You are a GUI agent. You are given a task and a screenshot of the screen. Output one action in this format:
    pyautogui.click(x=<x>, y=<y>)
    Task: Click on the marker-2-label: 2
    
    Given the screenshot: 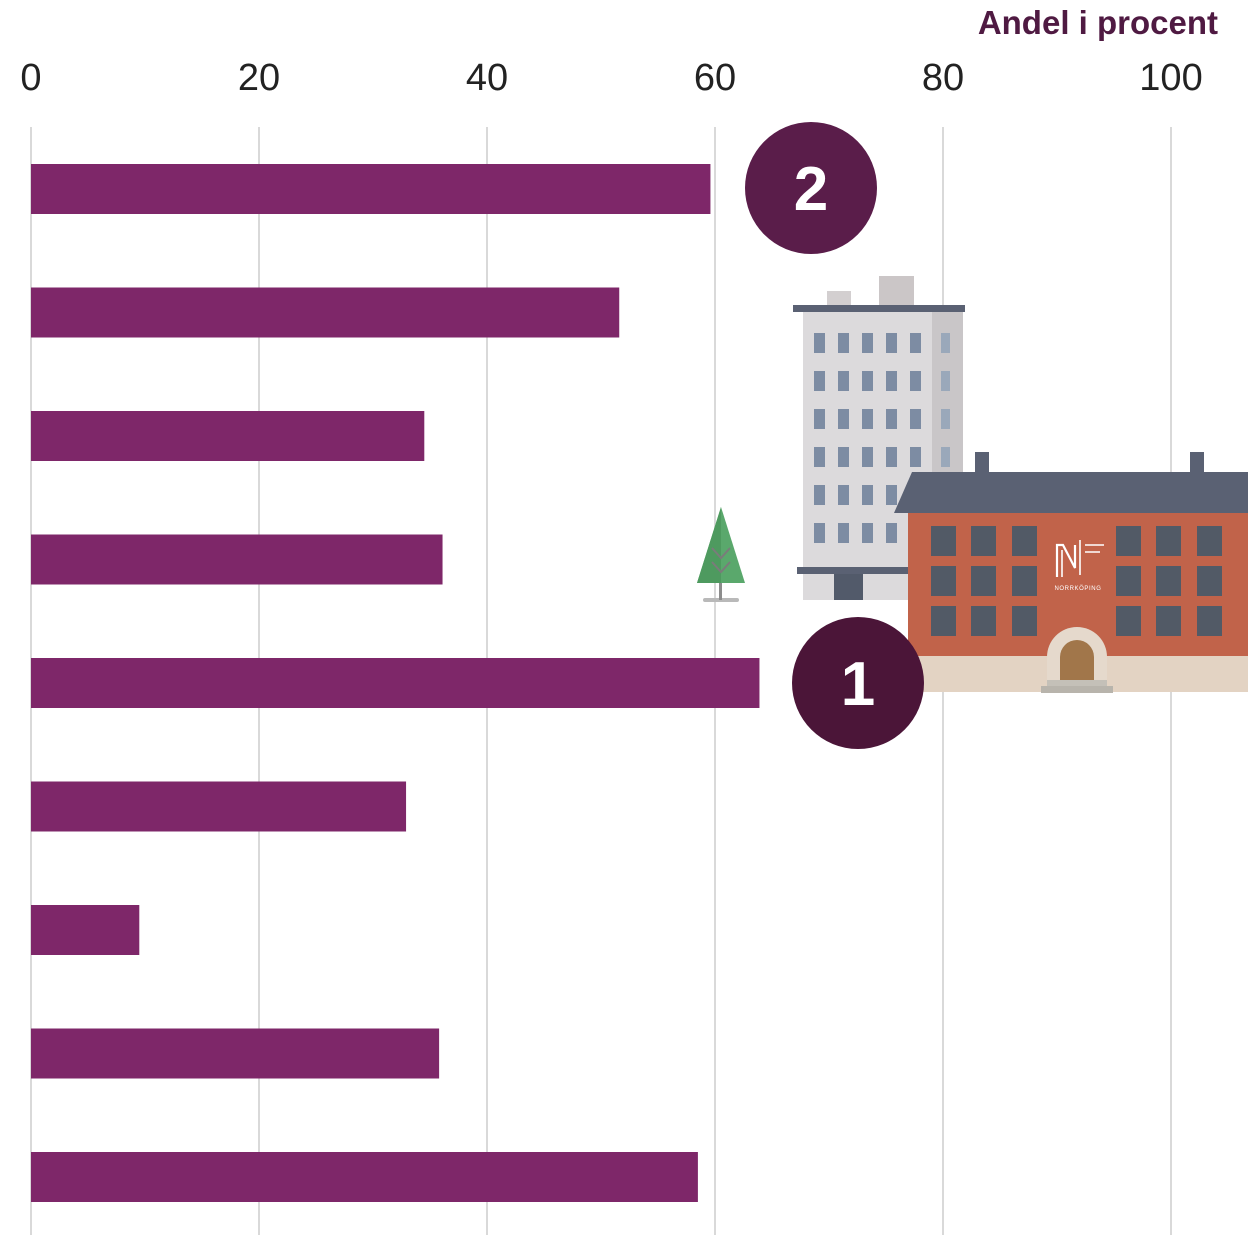 What is the action you would take?
    pyautogui.click(x=811, y=189)
    